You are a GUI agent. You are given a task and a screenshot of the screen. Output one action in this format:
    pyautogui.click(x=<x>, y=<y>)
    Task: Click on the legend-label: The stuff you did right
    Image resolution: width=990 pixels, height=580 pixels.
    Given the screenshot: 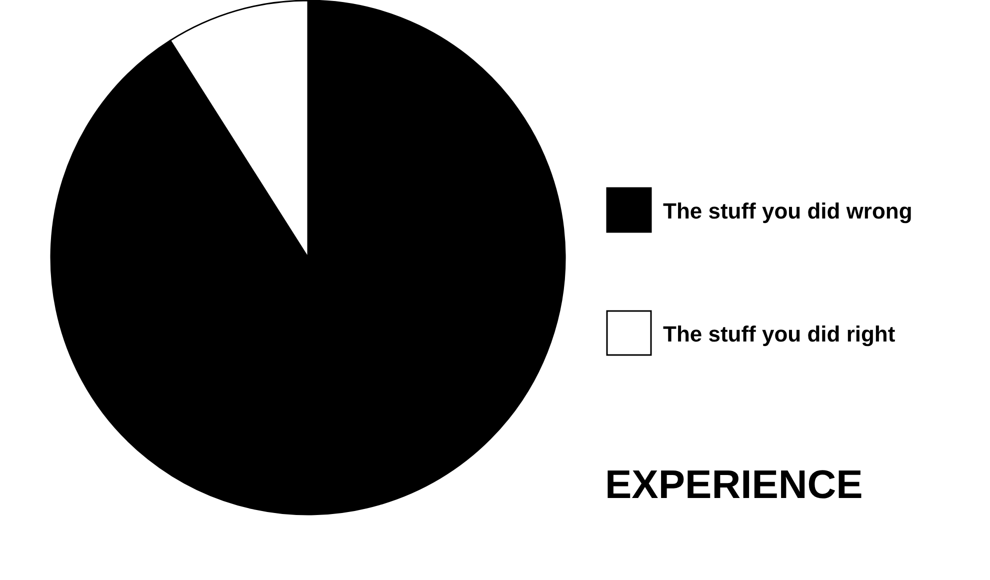 What is the action you would take?
    pyautogui.click(x=779, y=334)
    